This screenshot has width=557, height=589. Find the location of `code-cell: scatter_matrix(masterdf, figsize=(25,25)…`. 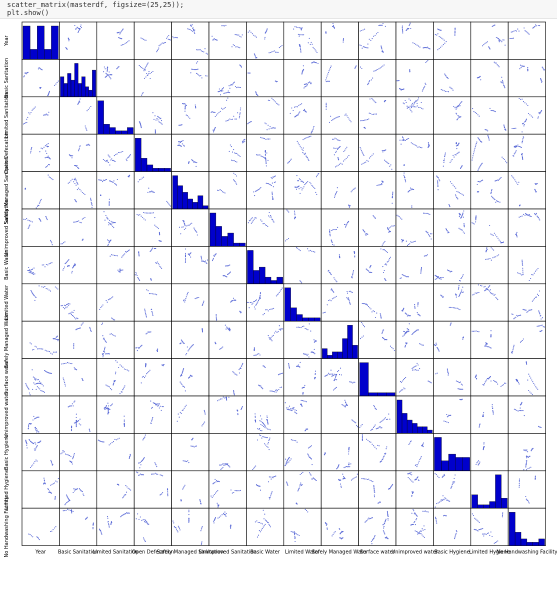

code-cell: scatter_matrix(masterdf, figsize=(25,25)… is located at coordinates (278, 9).